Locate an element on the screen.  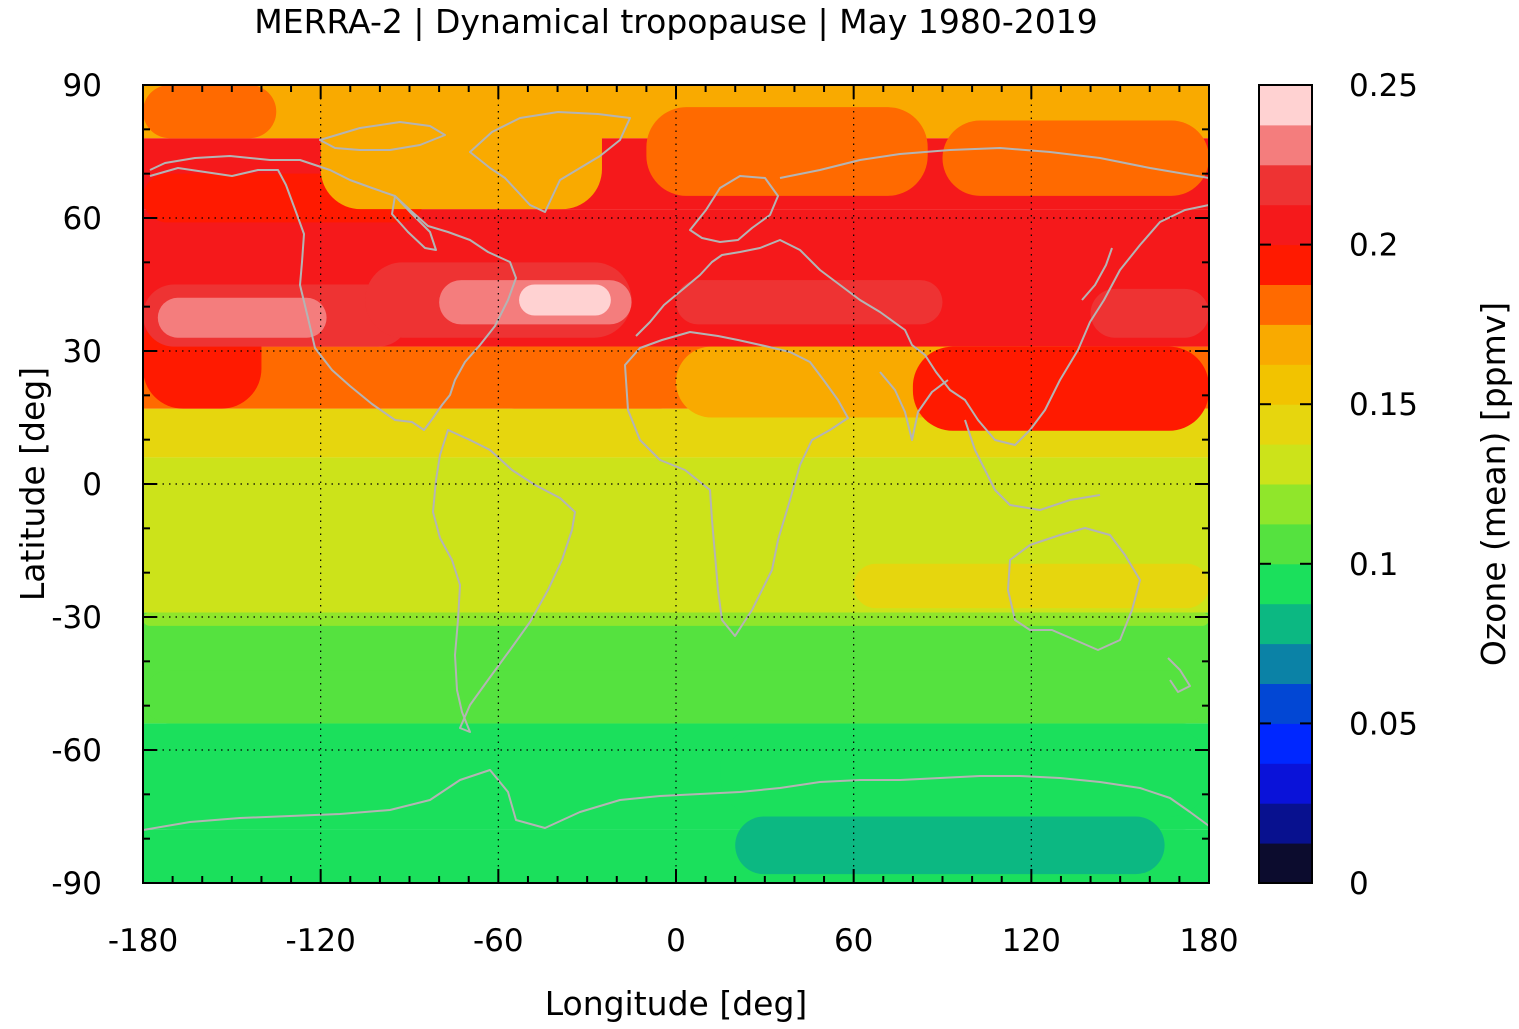
coastline-japan is located at coordinates (1097, 274).